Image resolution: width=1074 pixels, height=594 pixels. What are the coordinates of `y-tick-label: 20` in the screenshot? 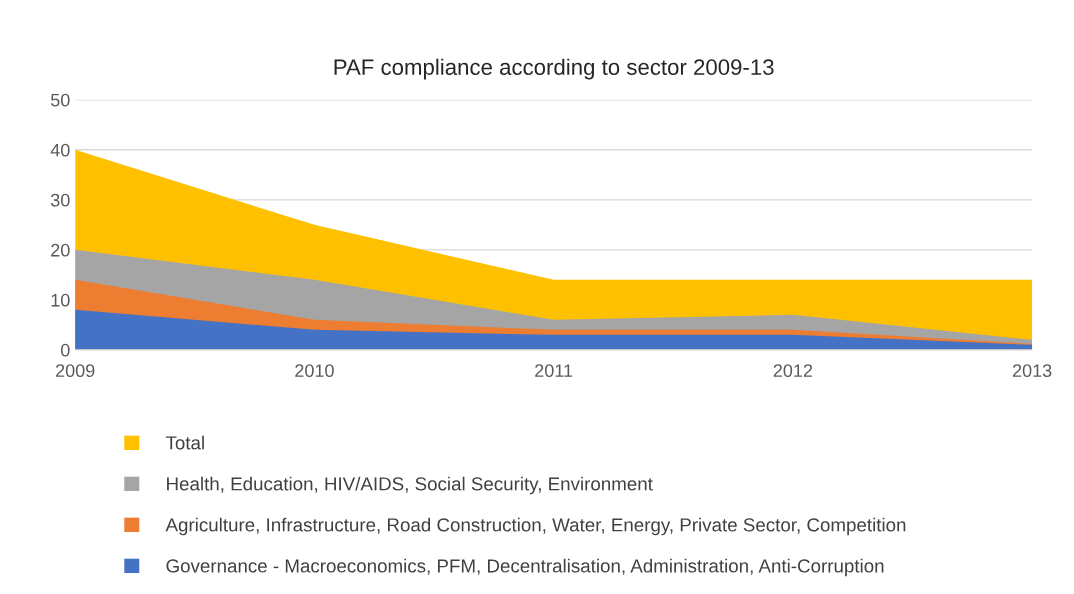 It's located at (60, 250).